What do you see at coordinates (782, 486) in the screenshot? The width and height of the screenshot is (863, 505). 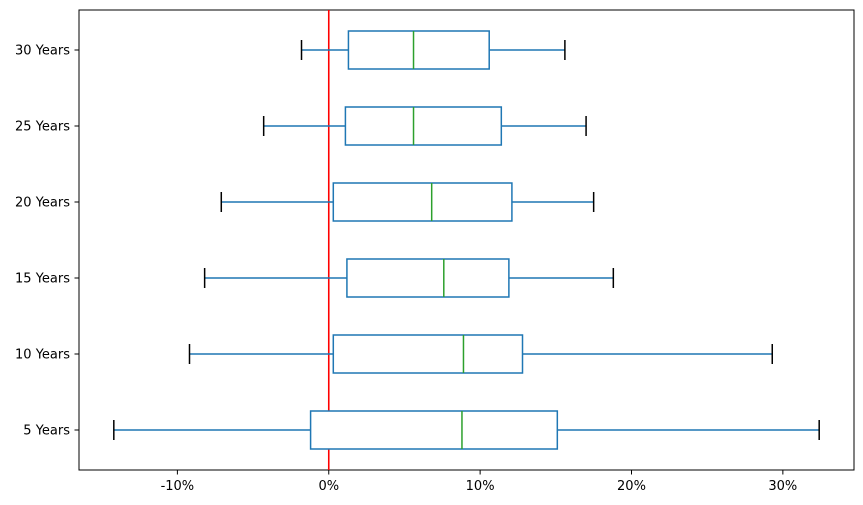 I see `x-axis-tick-label: 30%` at bounding box center [782, 486].